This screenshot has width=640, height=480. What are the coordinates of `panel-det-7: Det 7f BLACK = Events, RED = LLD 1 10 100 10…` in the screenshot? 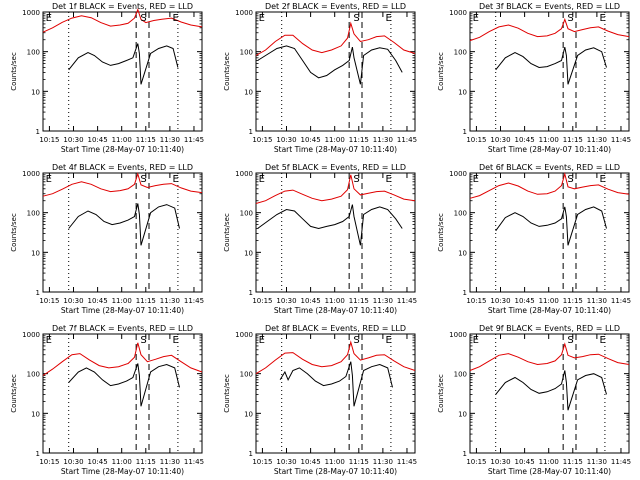 It's located at (107, 400).